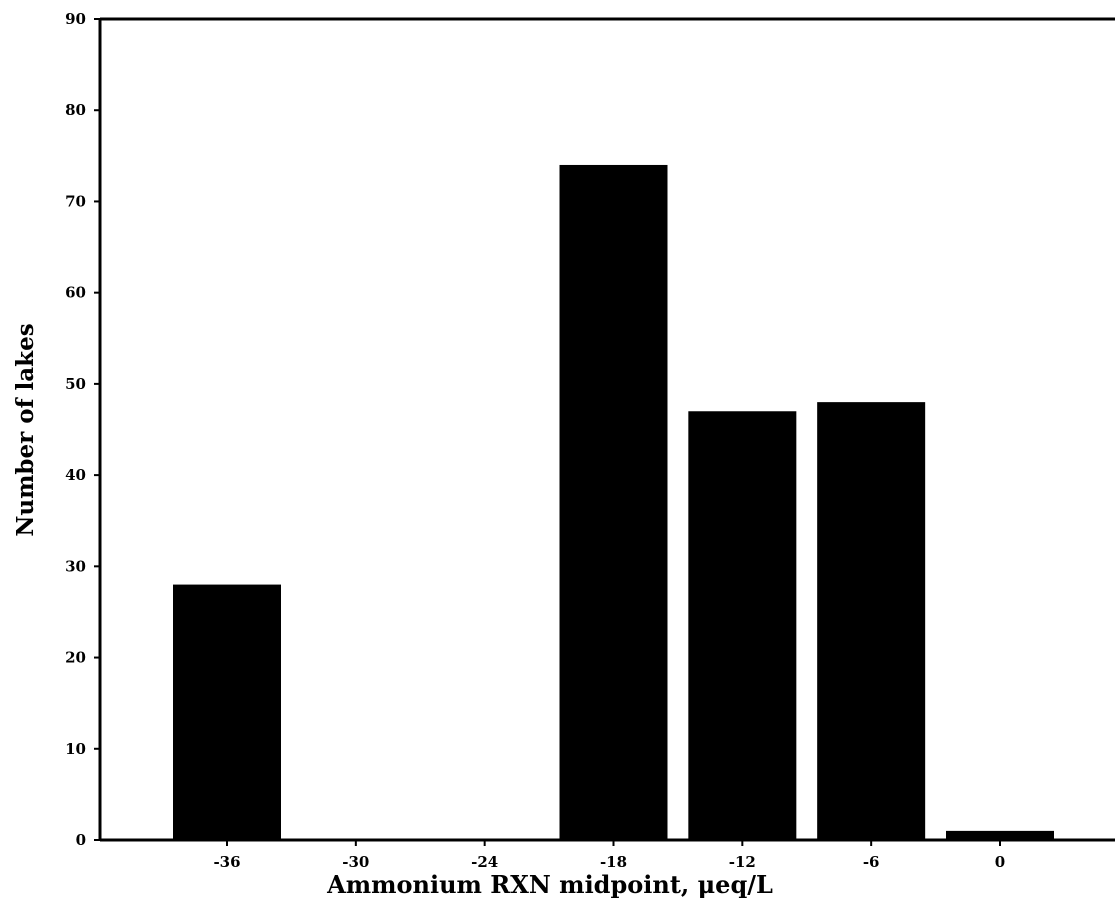  What do you see at coordinates (549, 884) in the screenshot?
I see `x-axis-title: Ammonium RXN midpoint, μeq/L` at bounding box center [549, 884].